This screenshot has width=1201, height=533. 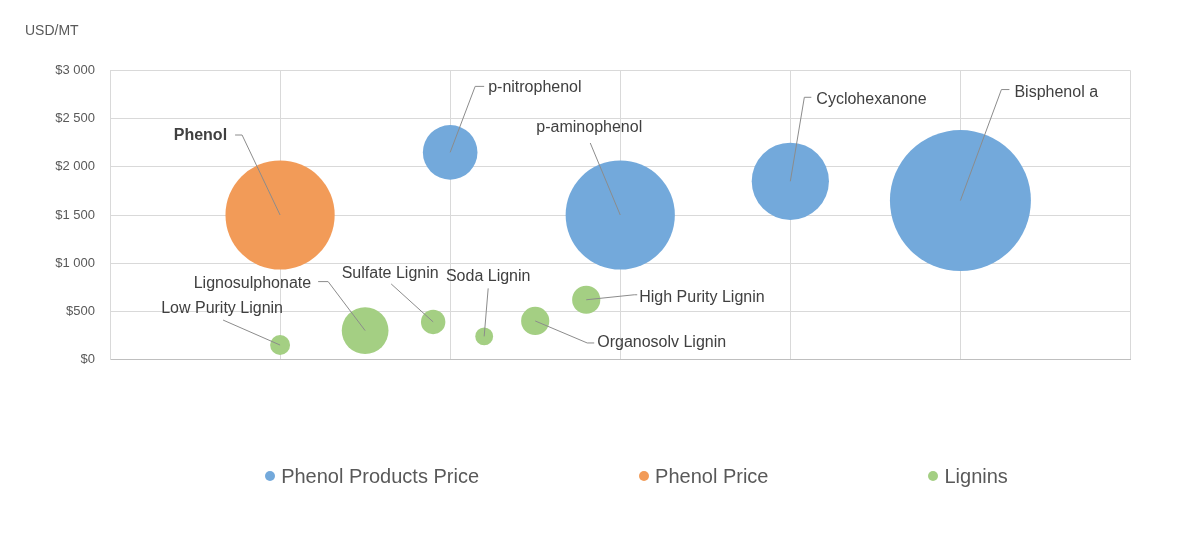 What do you see at coordinates (87, 359) in the screenshot?
I see `y-tick-label: $0` at bounding box center [87, 359].